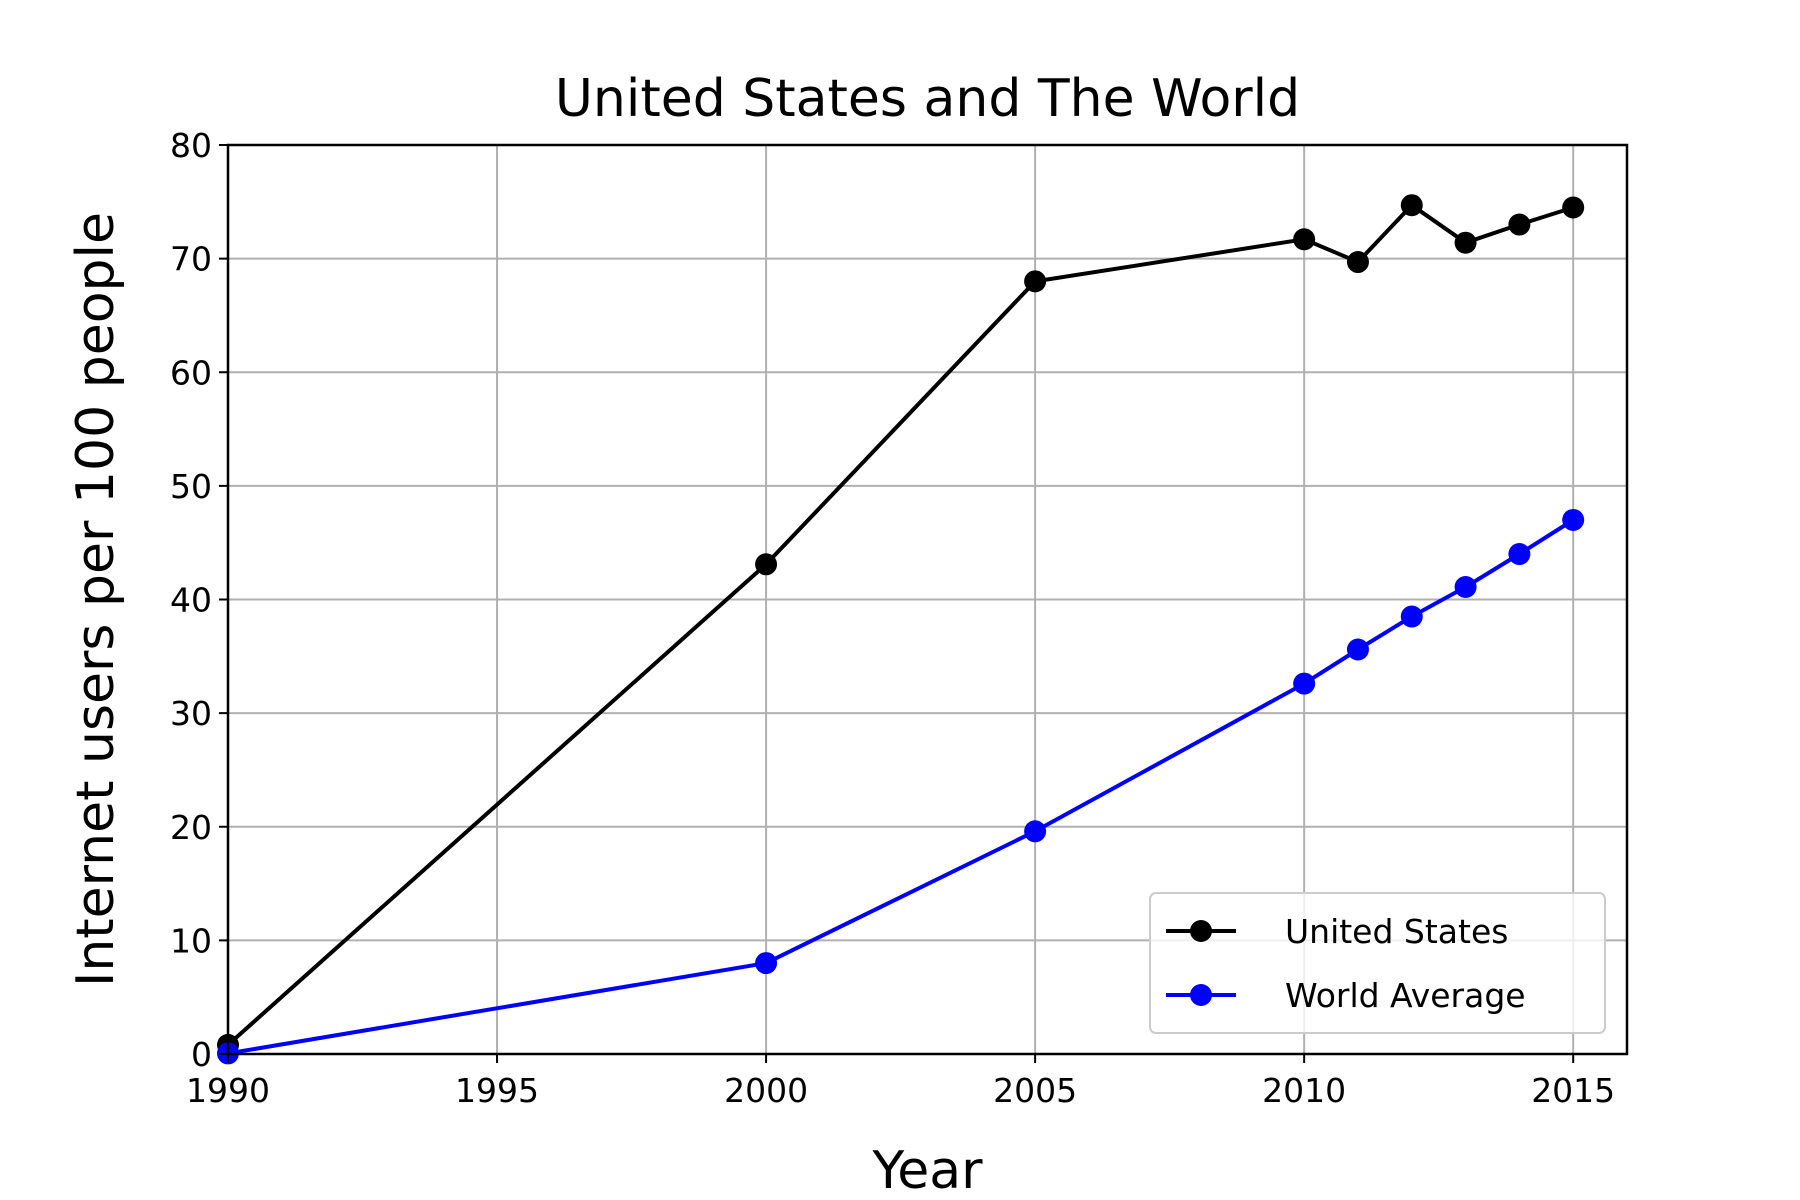 The image size is (1800, 1200). Describe the element at coordinates (191, 600) in the screenshot. I see `y-tick-label: 40` at that location.